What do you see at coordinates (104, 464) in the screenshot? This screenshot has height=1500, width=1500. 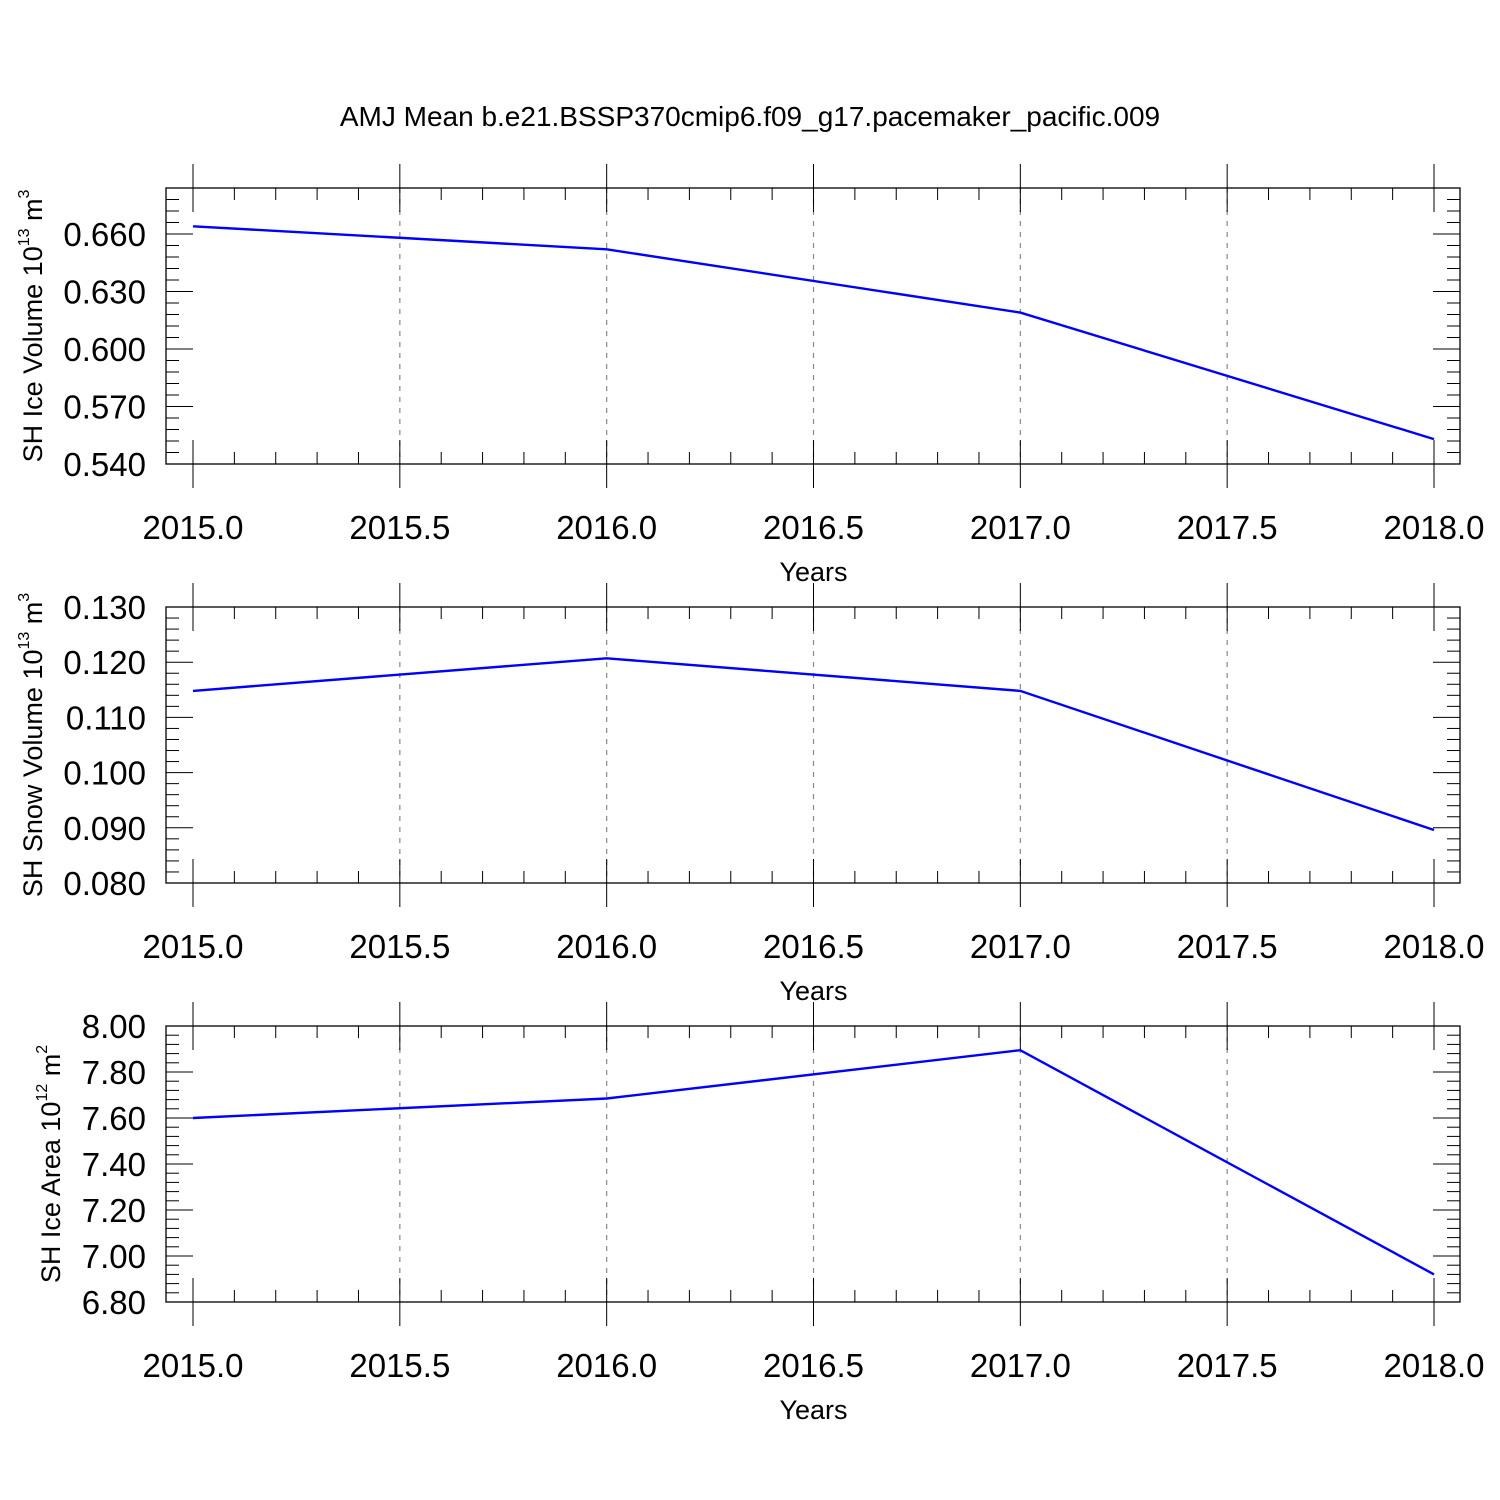 I see `y-tick-label: 0.540` at bounding box center [104, 464].